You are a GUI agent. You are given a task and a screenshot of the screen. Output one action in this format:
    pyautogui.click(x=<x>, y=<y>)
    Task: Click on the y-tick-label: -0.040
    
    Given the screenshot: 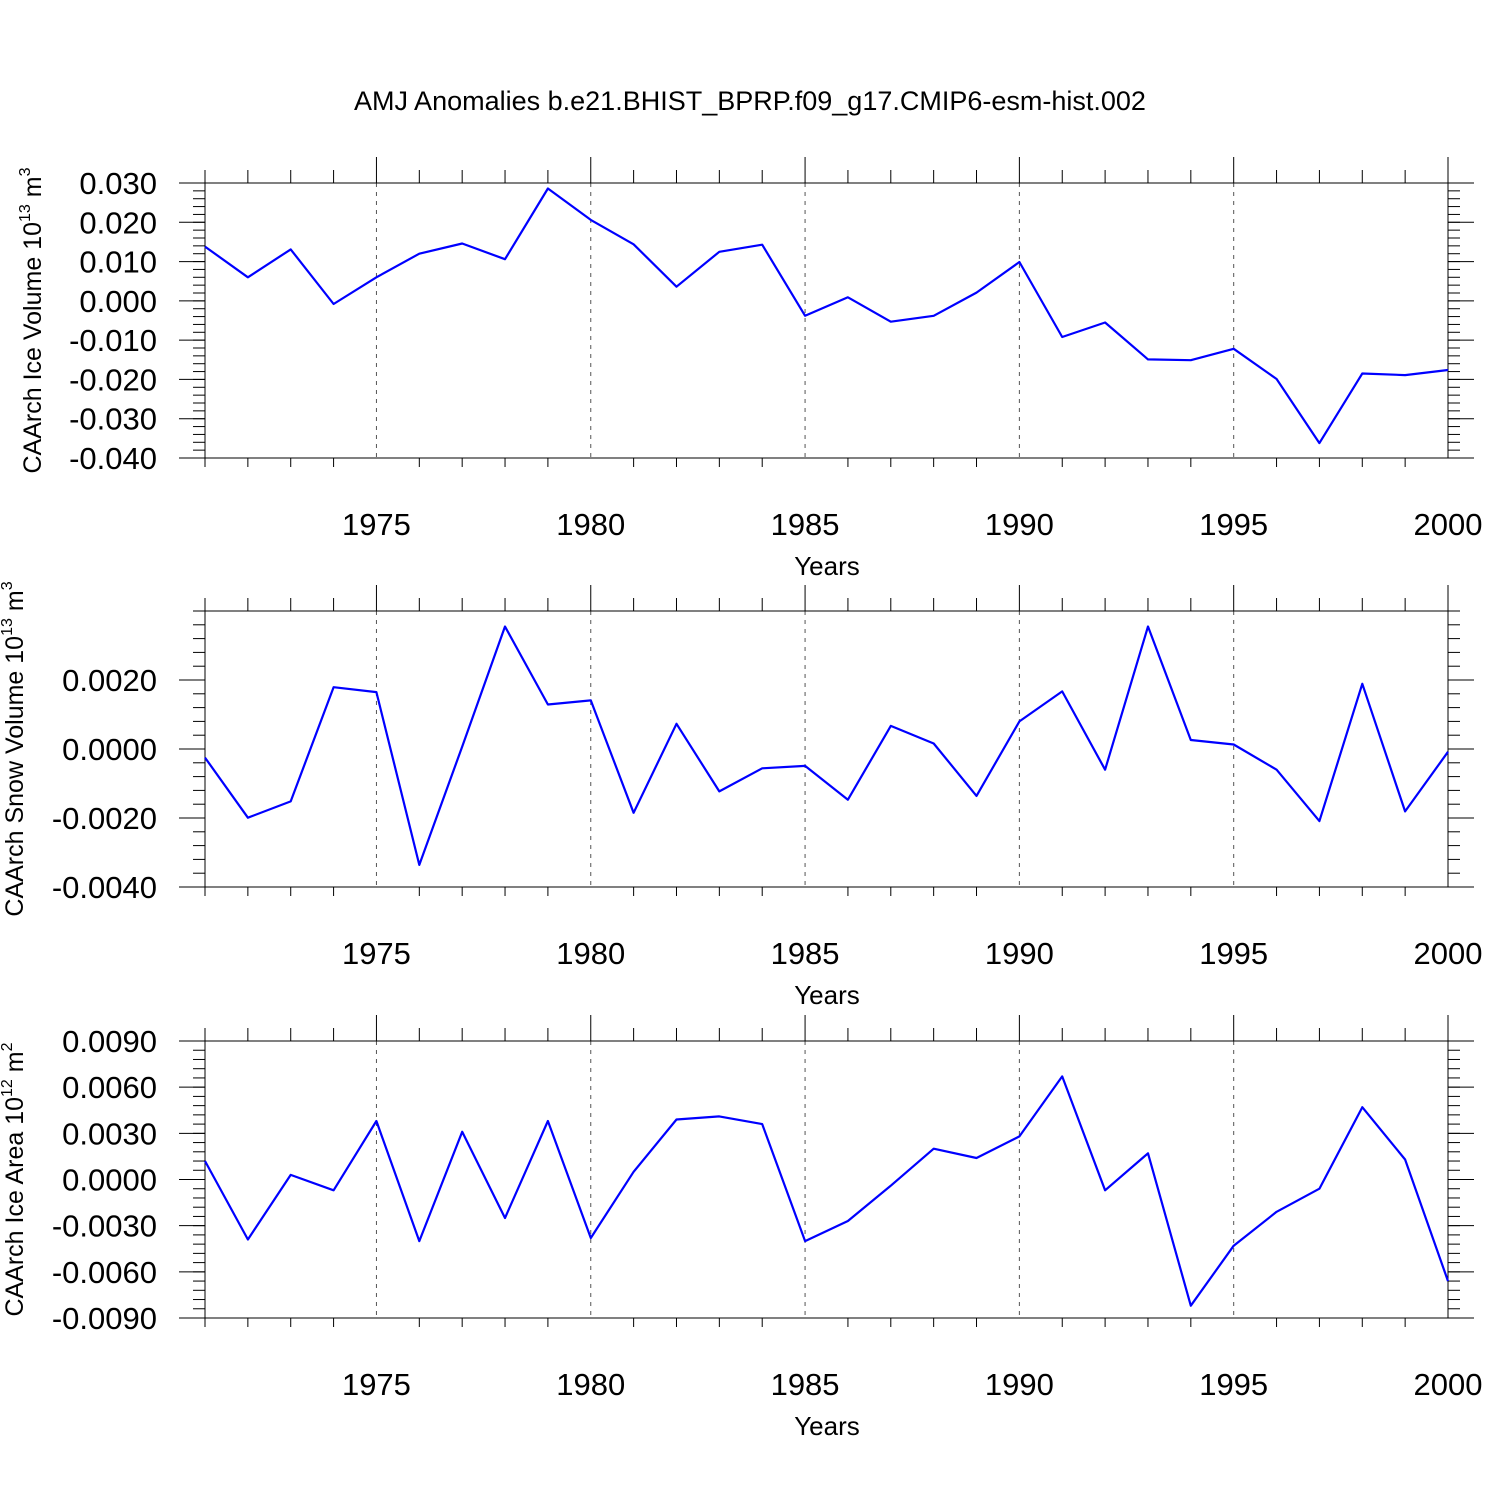 What is the action you would take?
    pyautogui.click(x=113, y=458)
    